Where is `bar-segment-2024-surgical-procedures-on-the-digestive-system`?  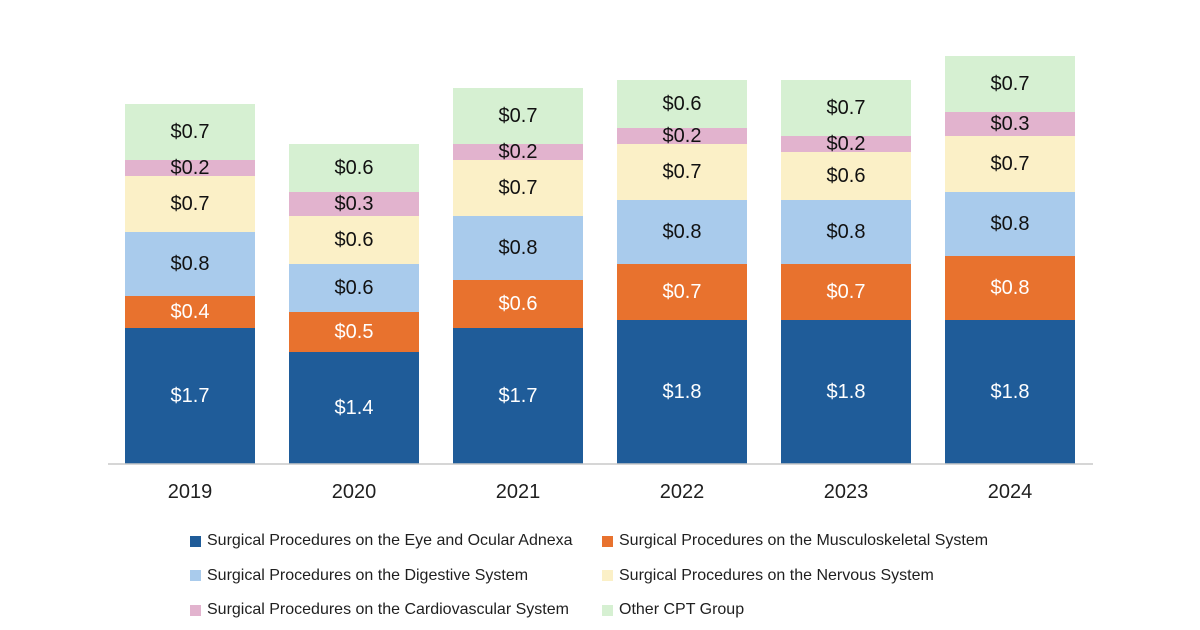
bar-segment-2024-surgical-procedures-on-the-digestive-system is located at coordinates (1010, 224).